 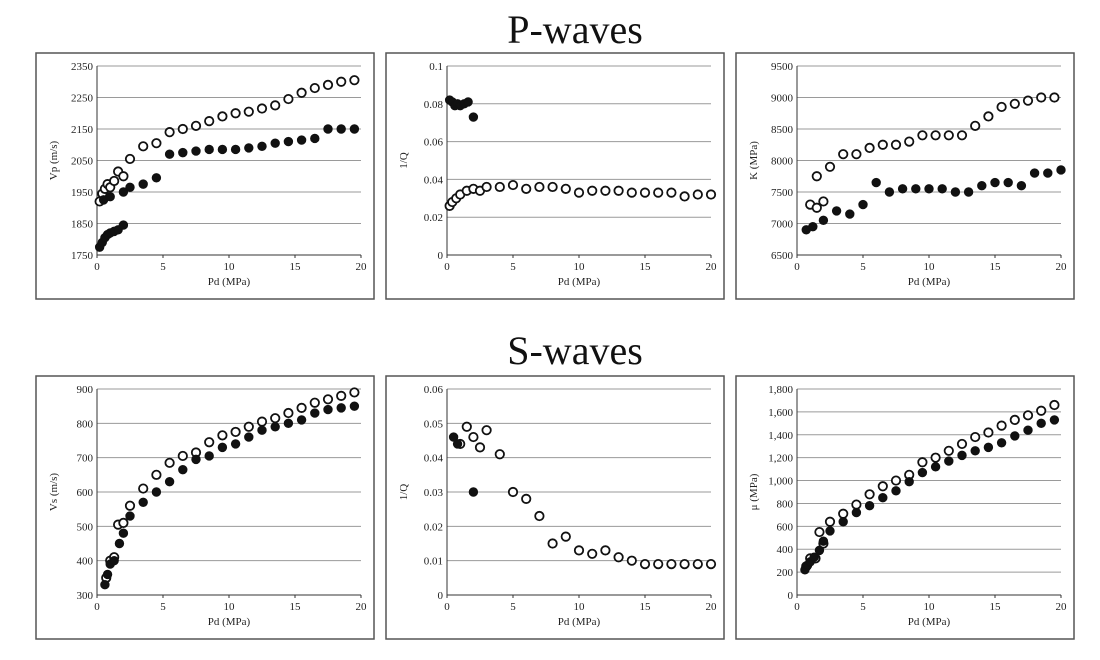 I want to click on y-tick-label: 7000, so click(x=782, y=225).